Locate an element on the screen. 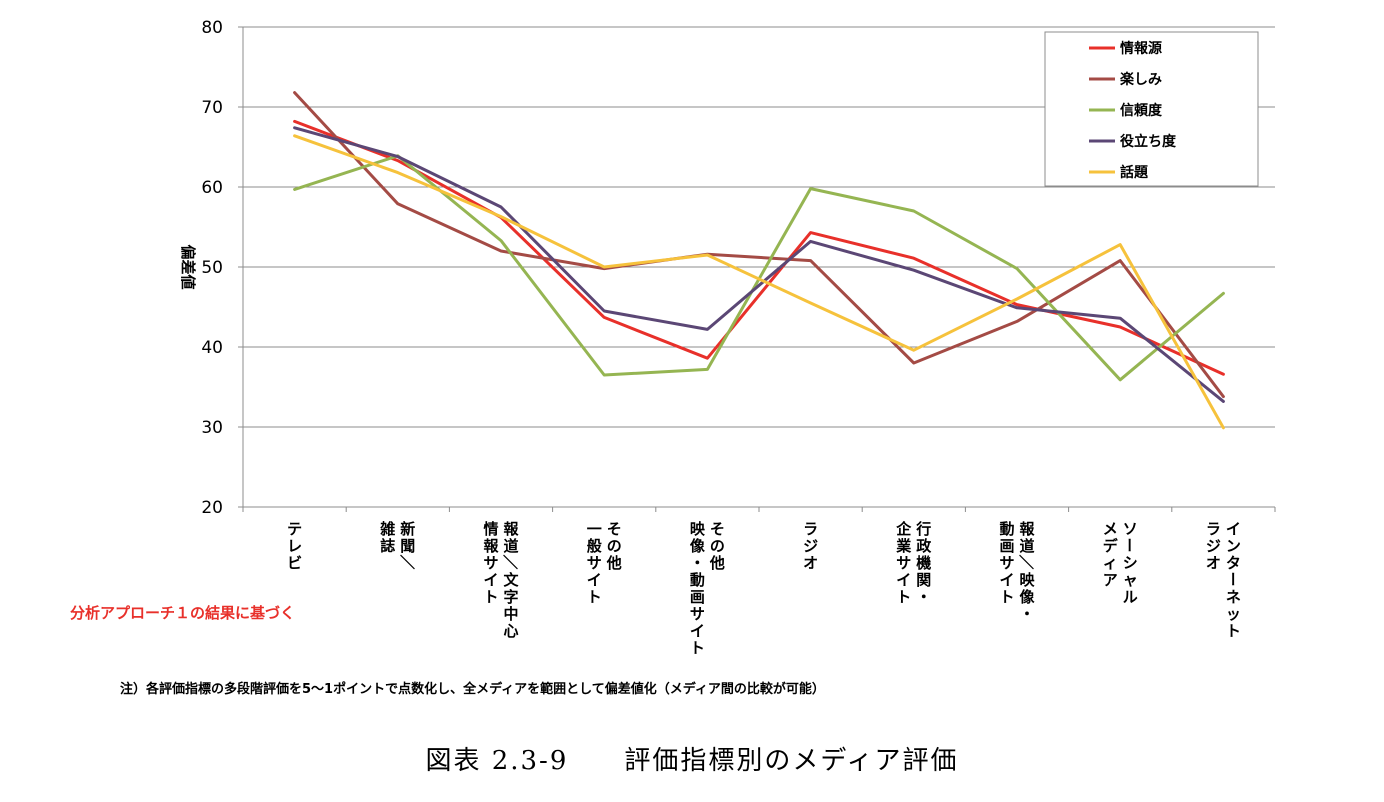 This screenshot has height=802, width=1384. x-category-label-char: 業 is located at coordinates (903, 546).